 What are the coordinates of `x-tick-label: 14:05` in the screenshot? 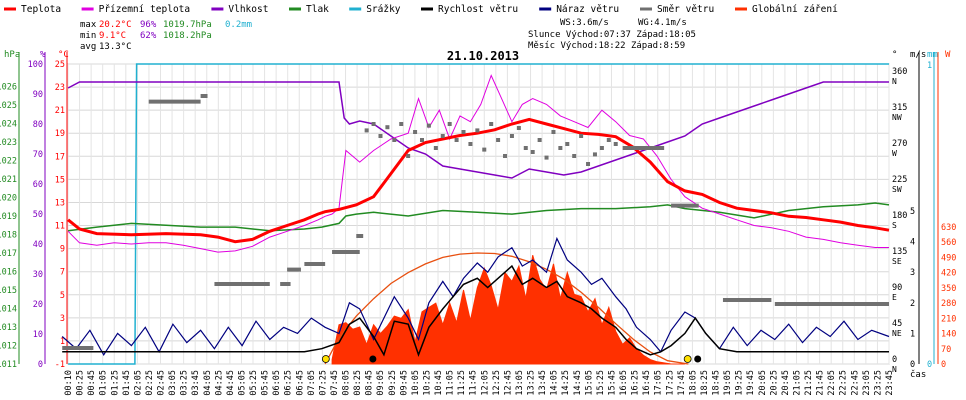 It's located at (555, 383).